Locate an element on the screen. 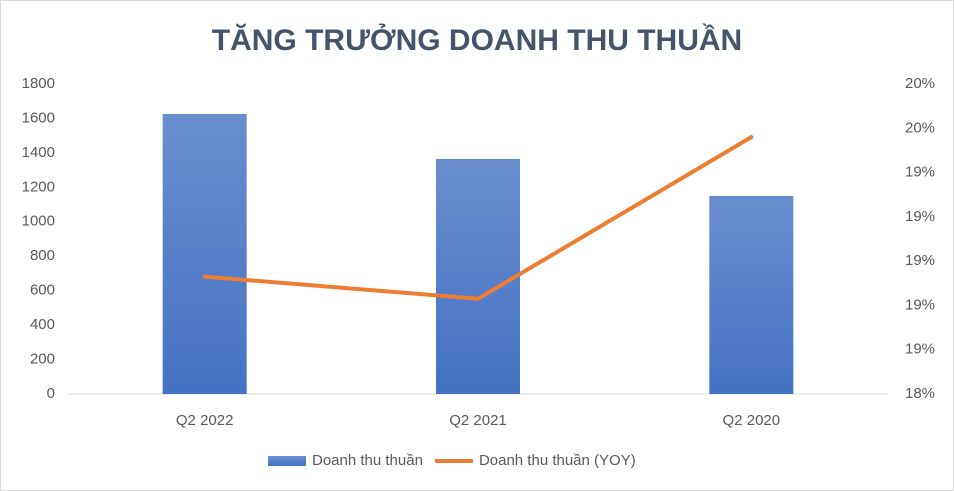  y-tick-label: 400 is located at coordinates (42, 324).